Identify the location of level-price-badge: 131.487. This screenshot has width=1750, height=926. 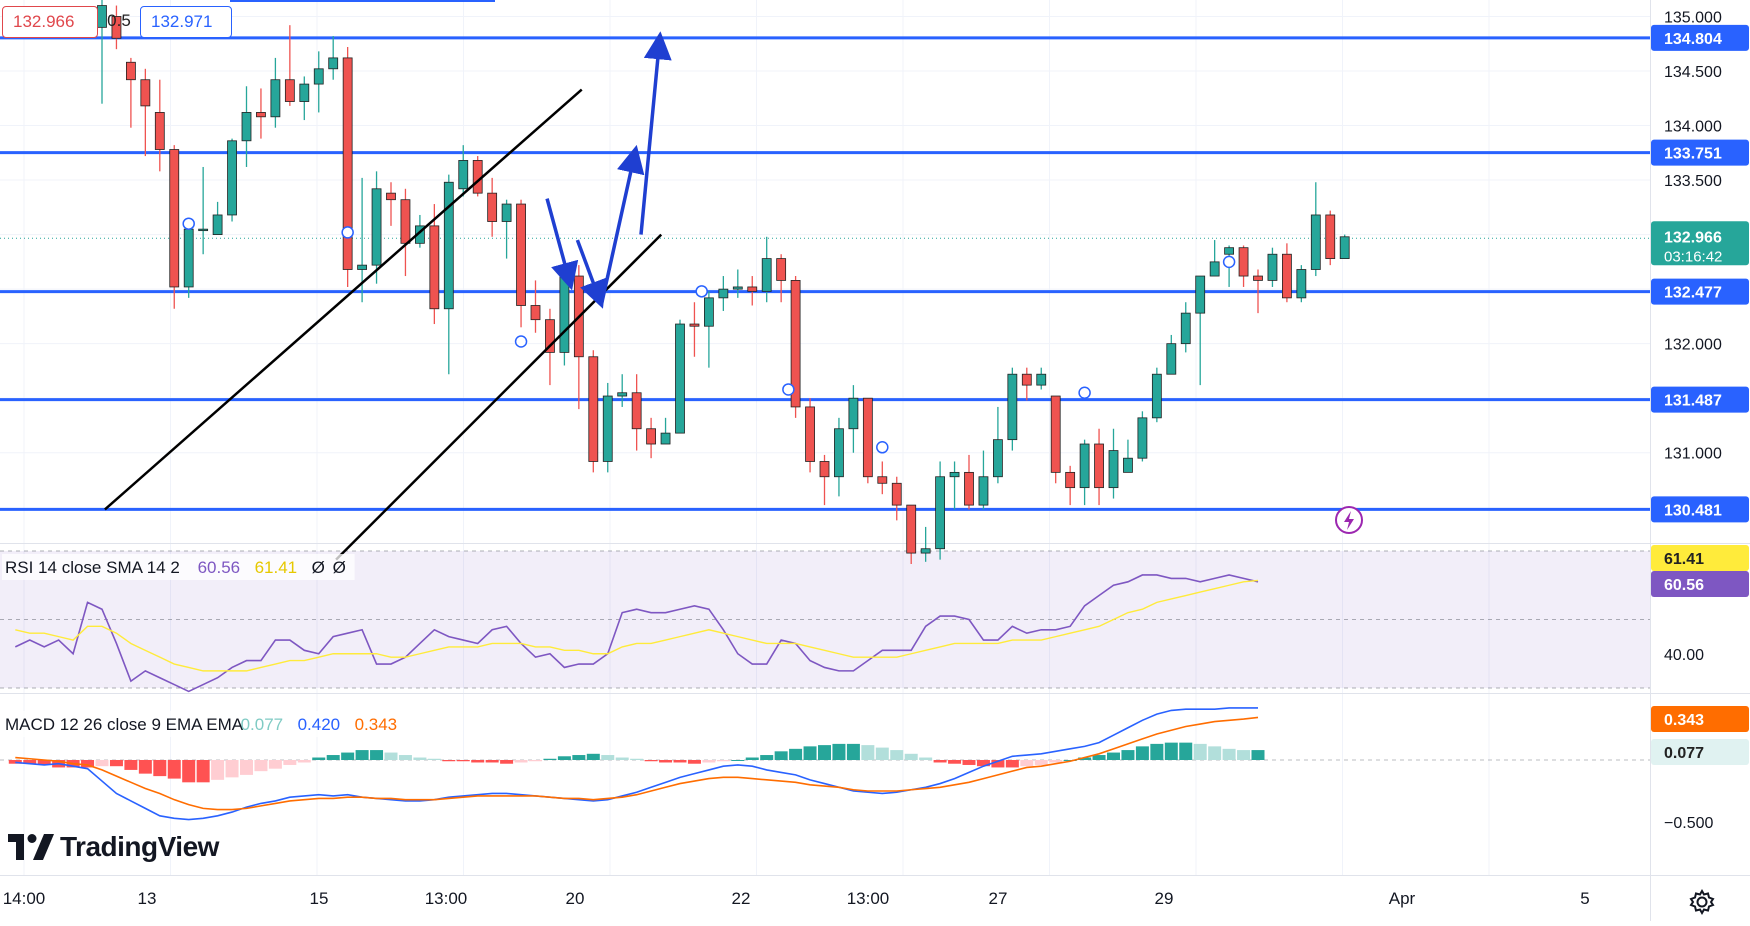
(1700, 399).